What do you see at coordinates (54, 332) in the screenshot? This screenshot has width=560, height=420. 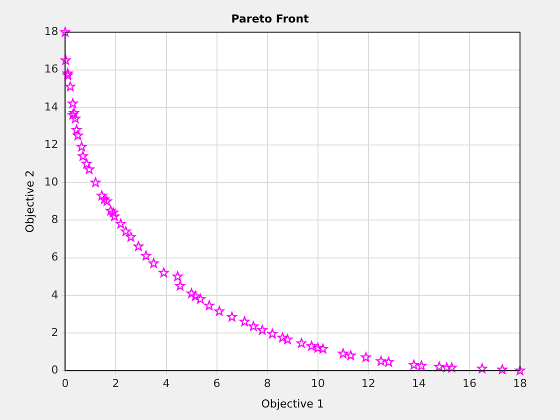 I see `y-tick-label: 2` at bounding box center [54, 332].